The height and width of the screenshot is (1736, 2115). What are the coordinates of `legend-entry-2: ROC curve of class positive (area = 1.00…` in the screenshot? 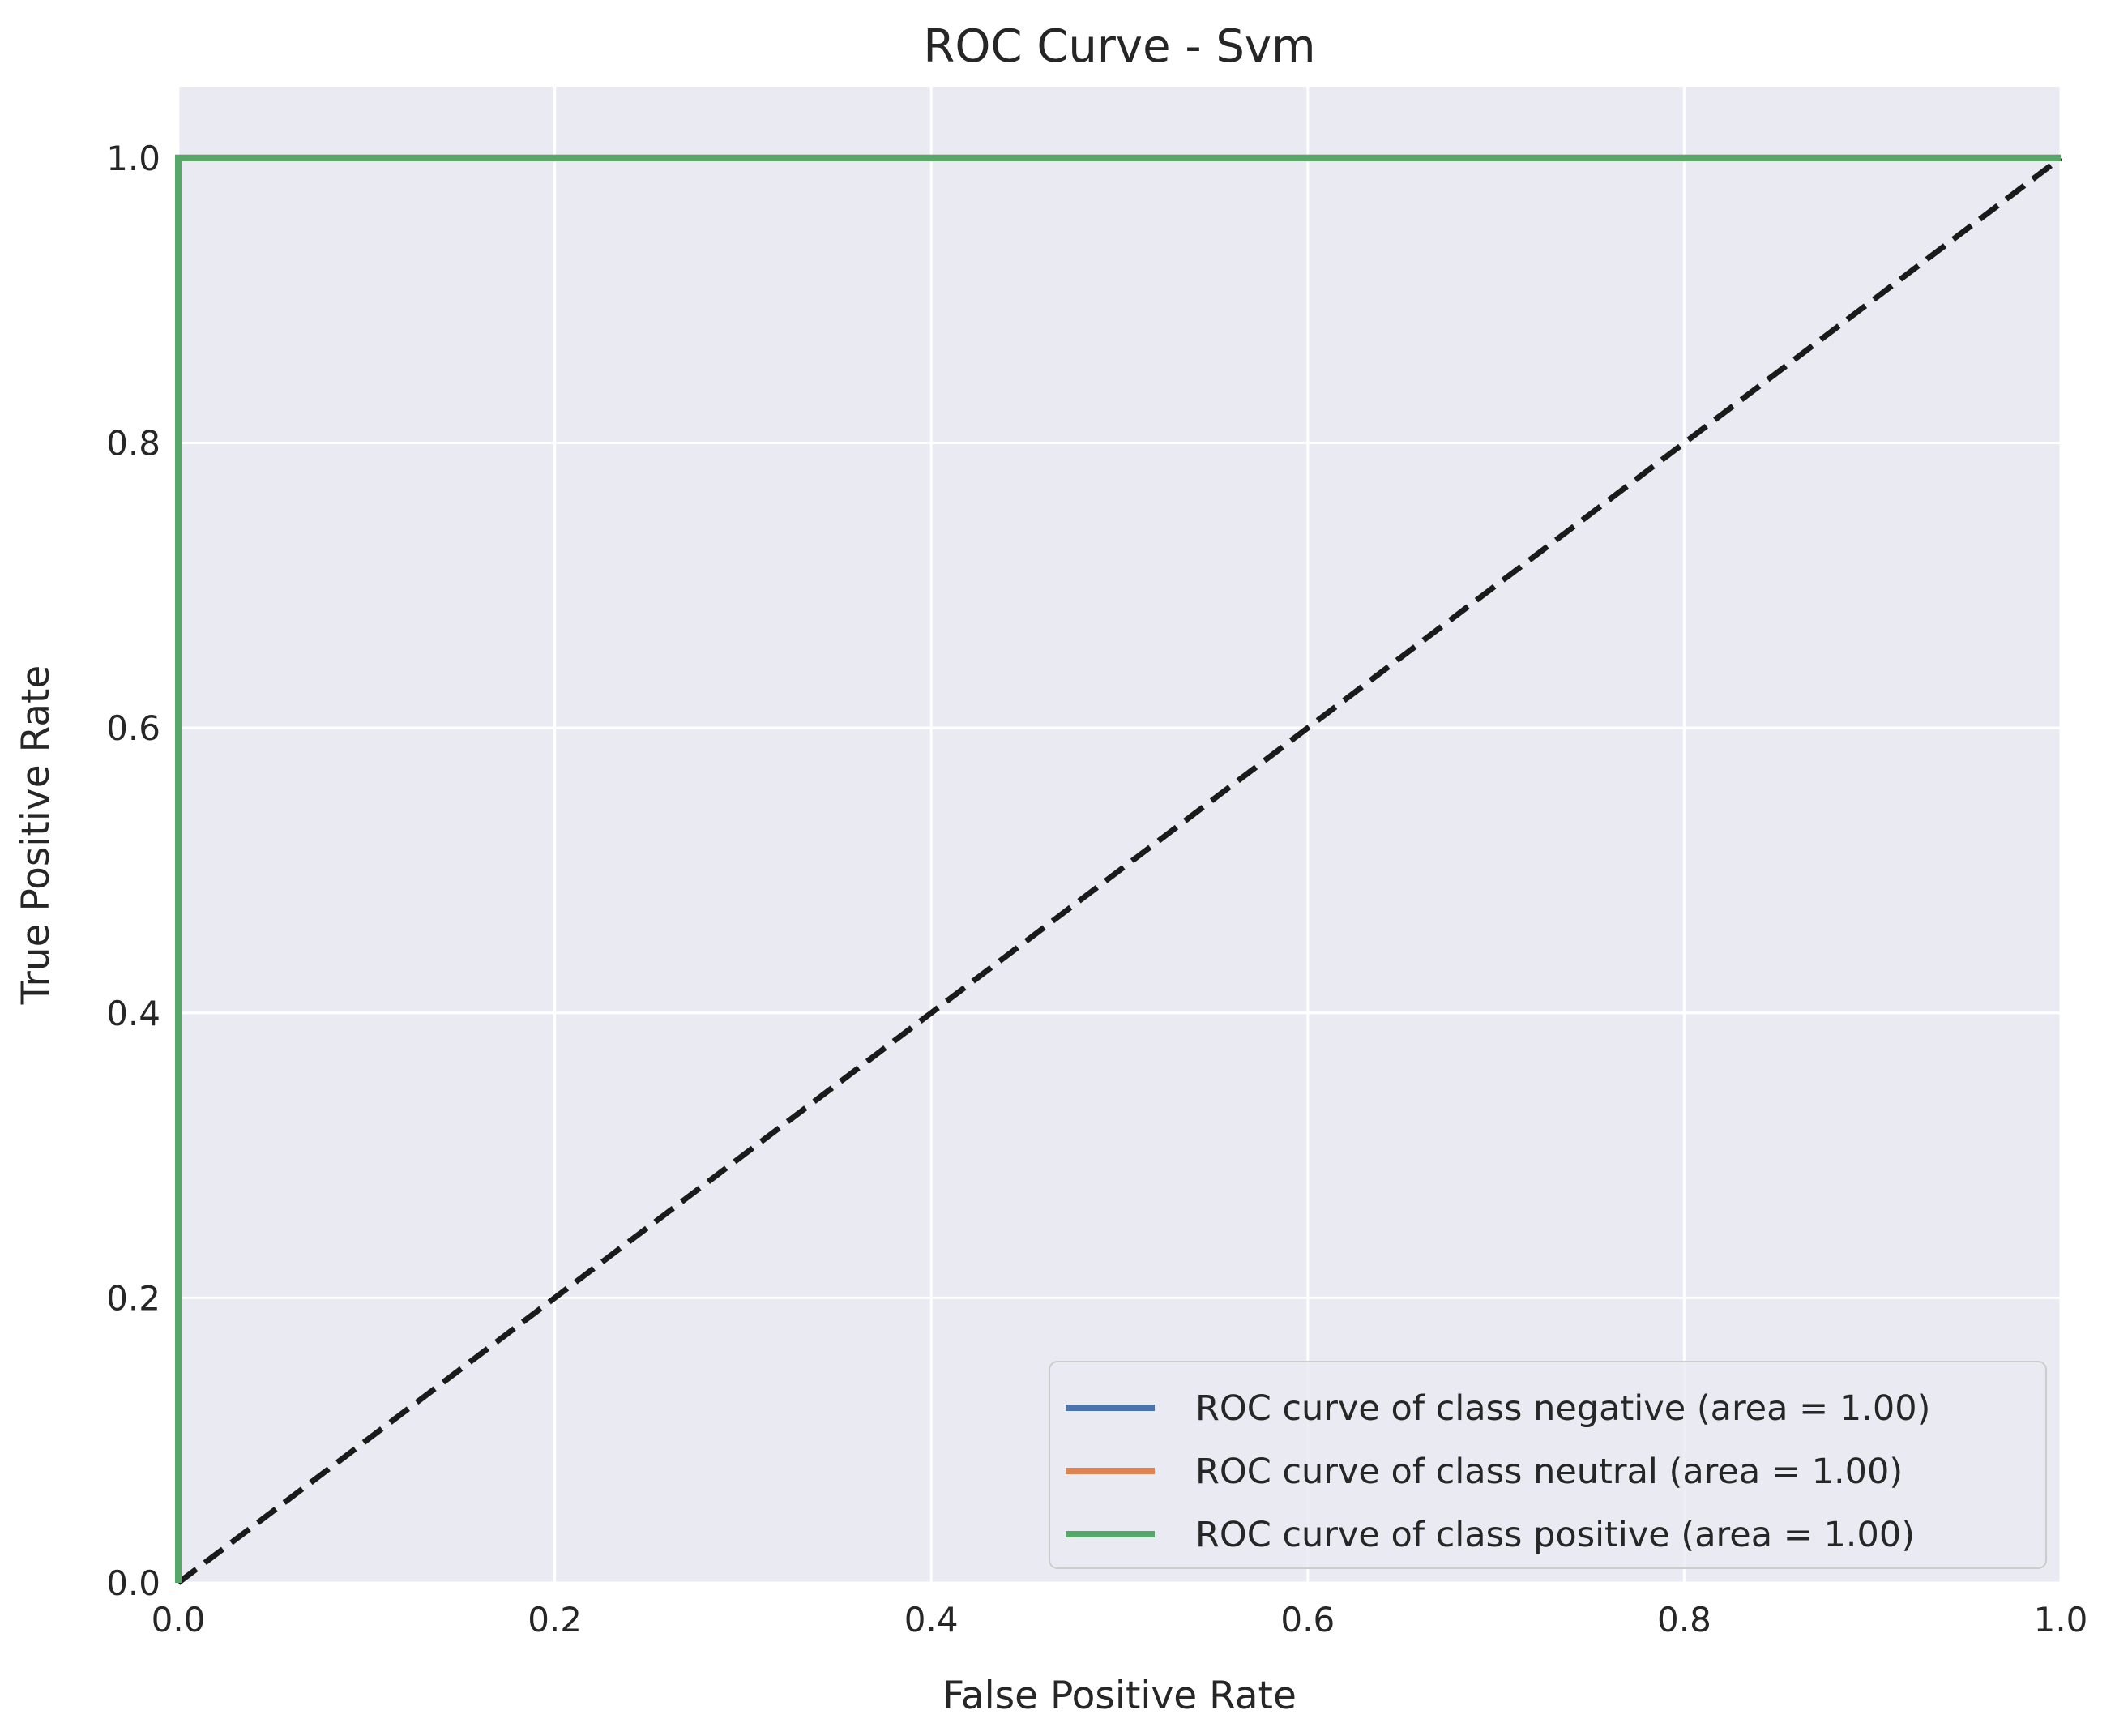 It's located at (1555, 1535).